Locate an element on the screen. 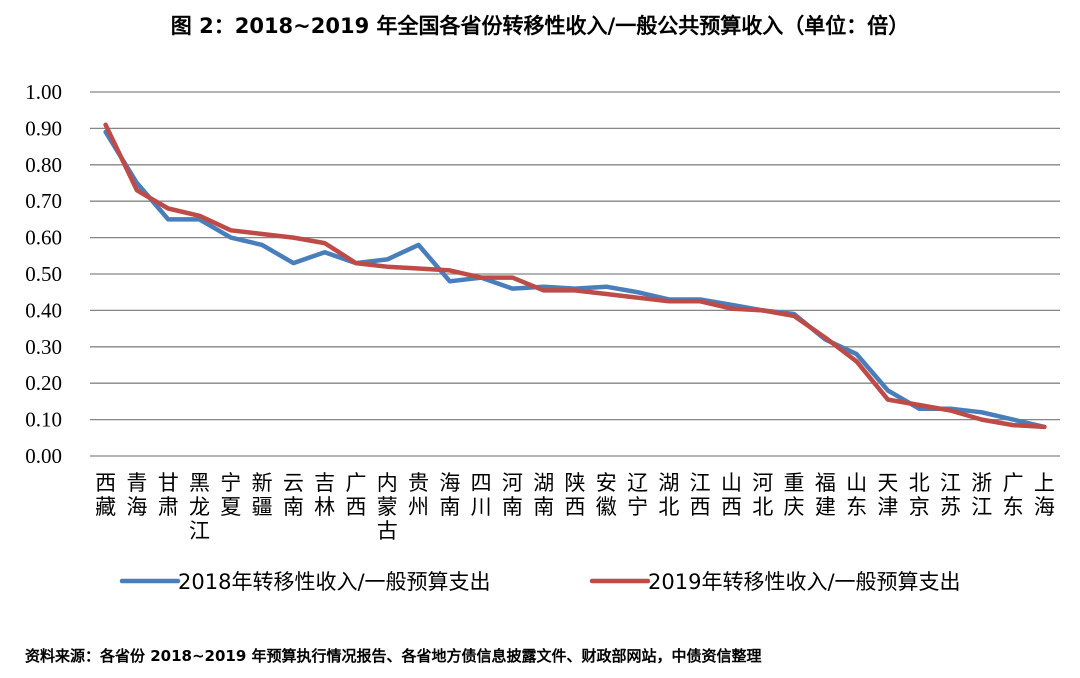 The width and height of the screenshot is (1080, 678). x-tick-label: 重庆 is located at coordinates (794, 495).